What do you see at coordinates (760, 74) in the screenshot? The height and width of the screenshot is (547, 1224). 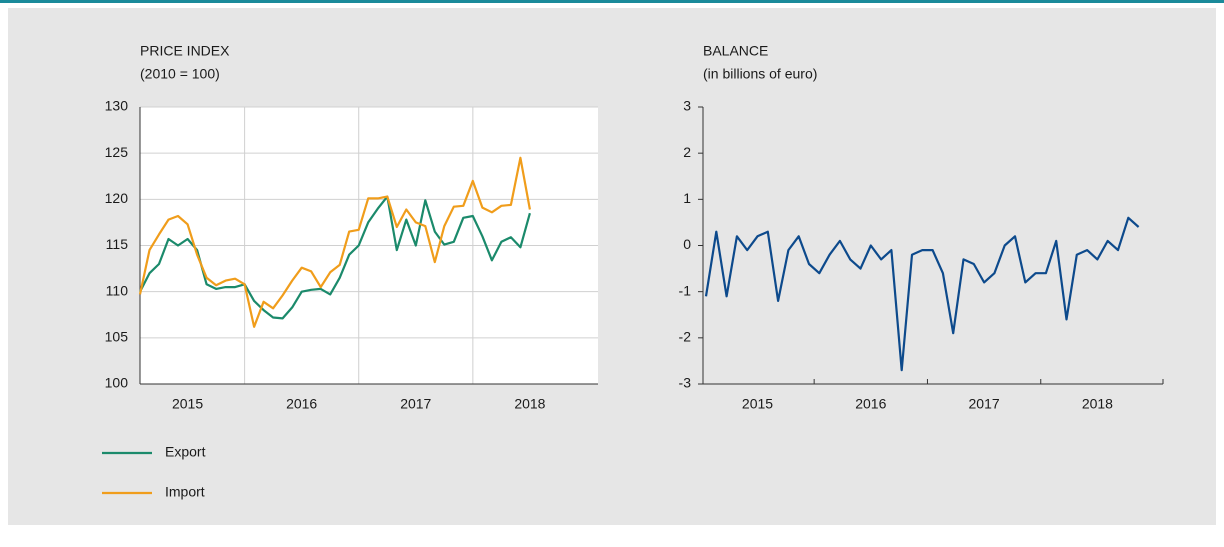 I see `chart-subtitle: (in billions of euro)` at bounding box center [760, 74].